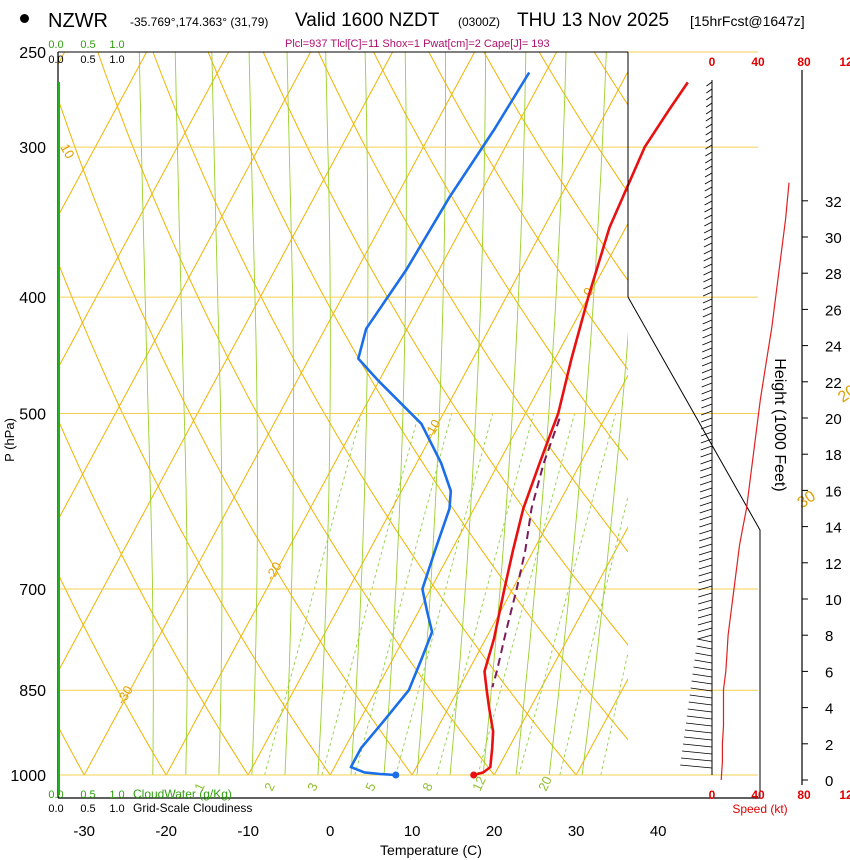  What do you see at coordinates (67, 151) in the screenshot?
I see `isotherm-label: 10` at bounding box center [67, 151].